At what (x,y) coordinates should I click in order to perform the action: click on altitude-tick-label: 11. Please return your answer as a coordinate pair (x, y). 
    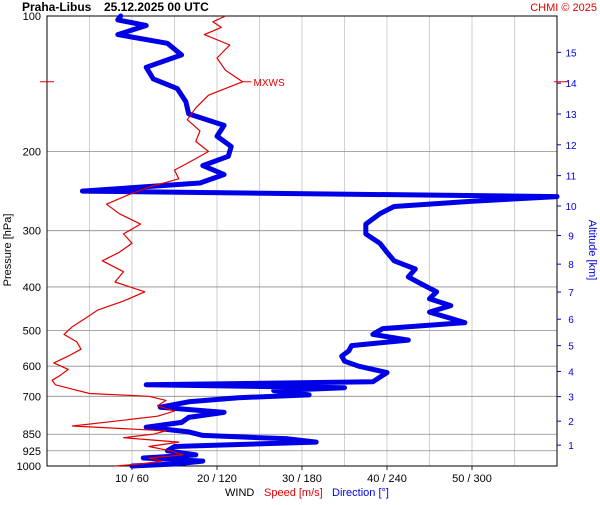
    Looking at the image, I should click on (571, 177).